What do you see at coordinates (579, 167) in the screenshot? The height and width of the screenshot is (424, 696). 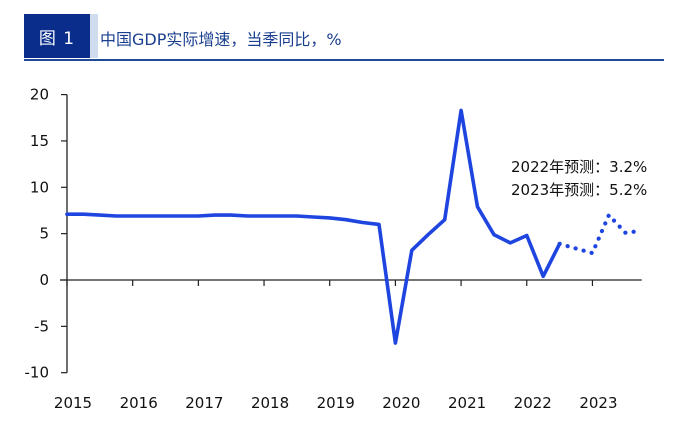 I see `forecast-2022-annotation: 2022年预测：3.2%` at bounding box center [579, 167].